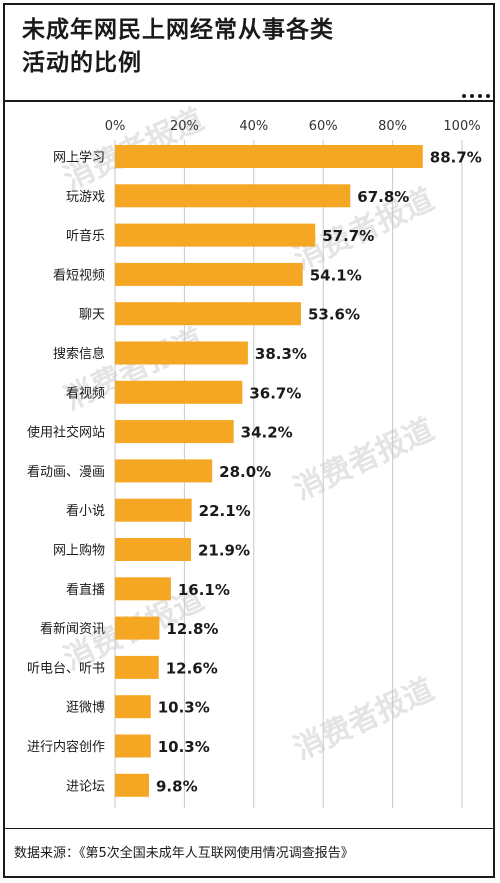 Image resolution: width=500 pixels, height=883 pixels. What do you see at coordinates (249, 101) in the screenshot?
I see `title-divider` at bounding box center [249, 101].